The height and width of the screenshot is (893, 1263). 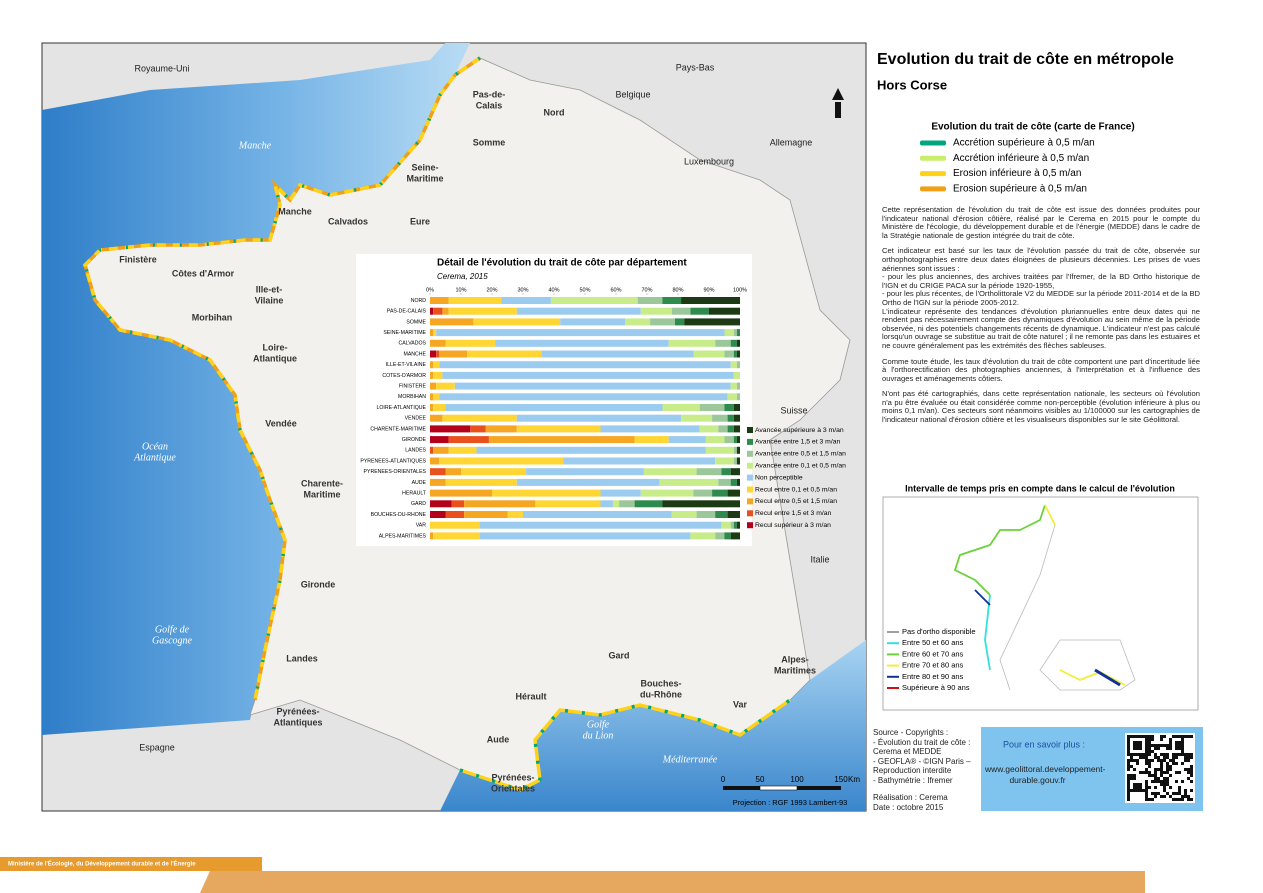 I want to click on scale-label: 0, so click(x=723, y=779).